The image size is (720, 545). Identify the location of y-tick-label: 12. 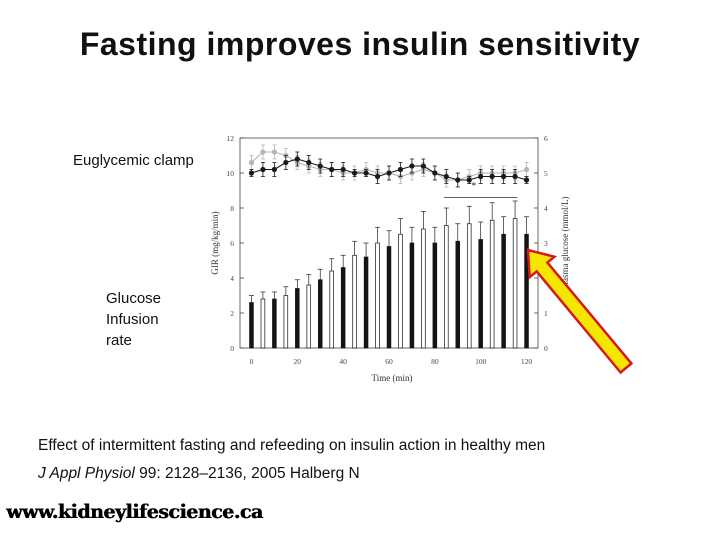
(231, 138).